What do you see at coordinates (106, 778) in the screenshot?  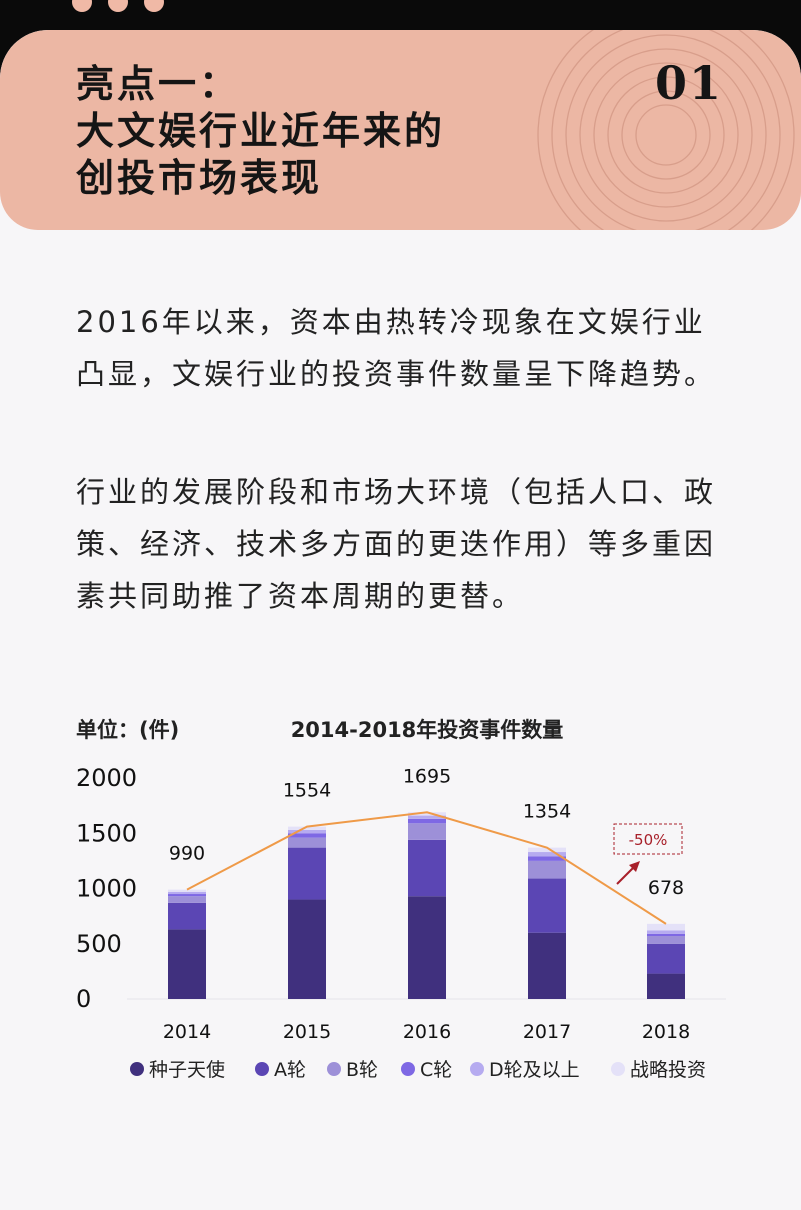 I see `y-tick-label: 2000` at bounding box center [106, 778].